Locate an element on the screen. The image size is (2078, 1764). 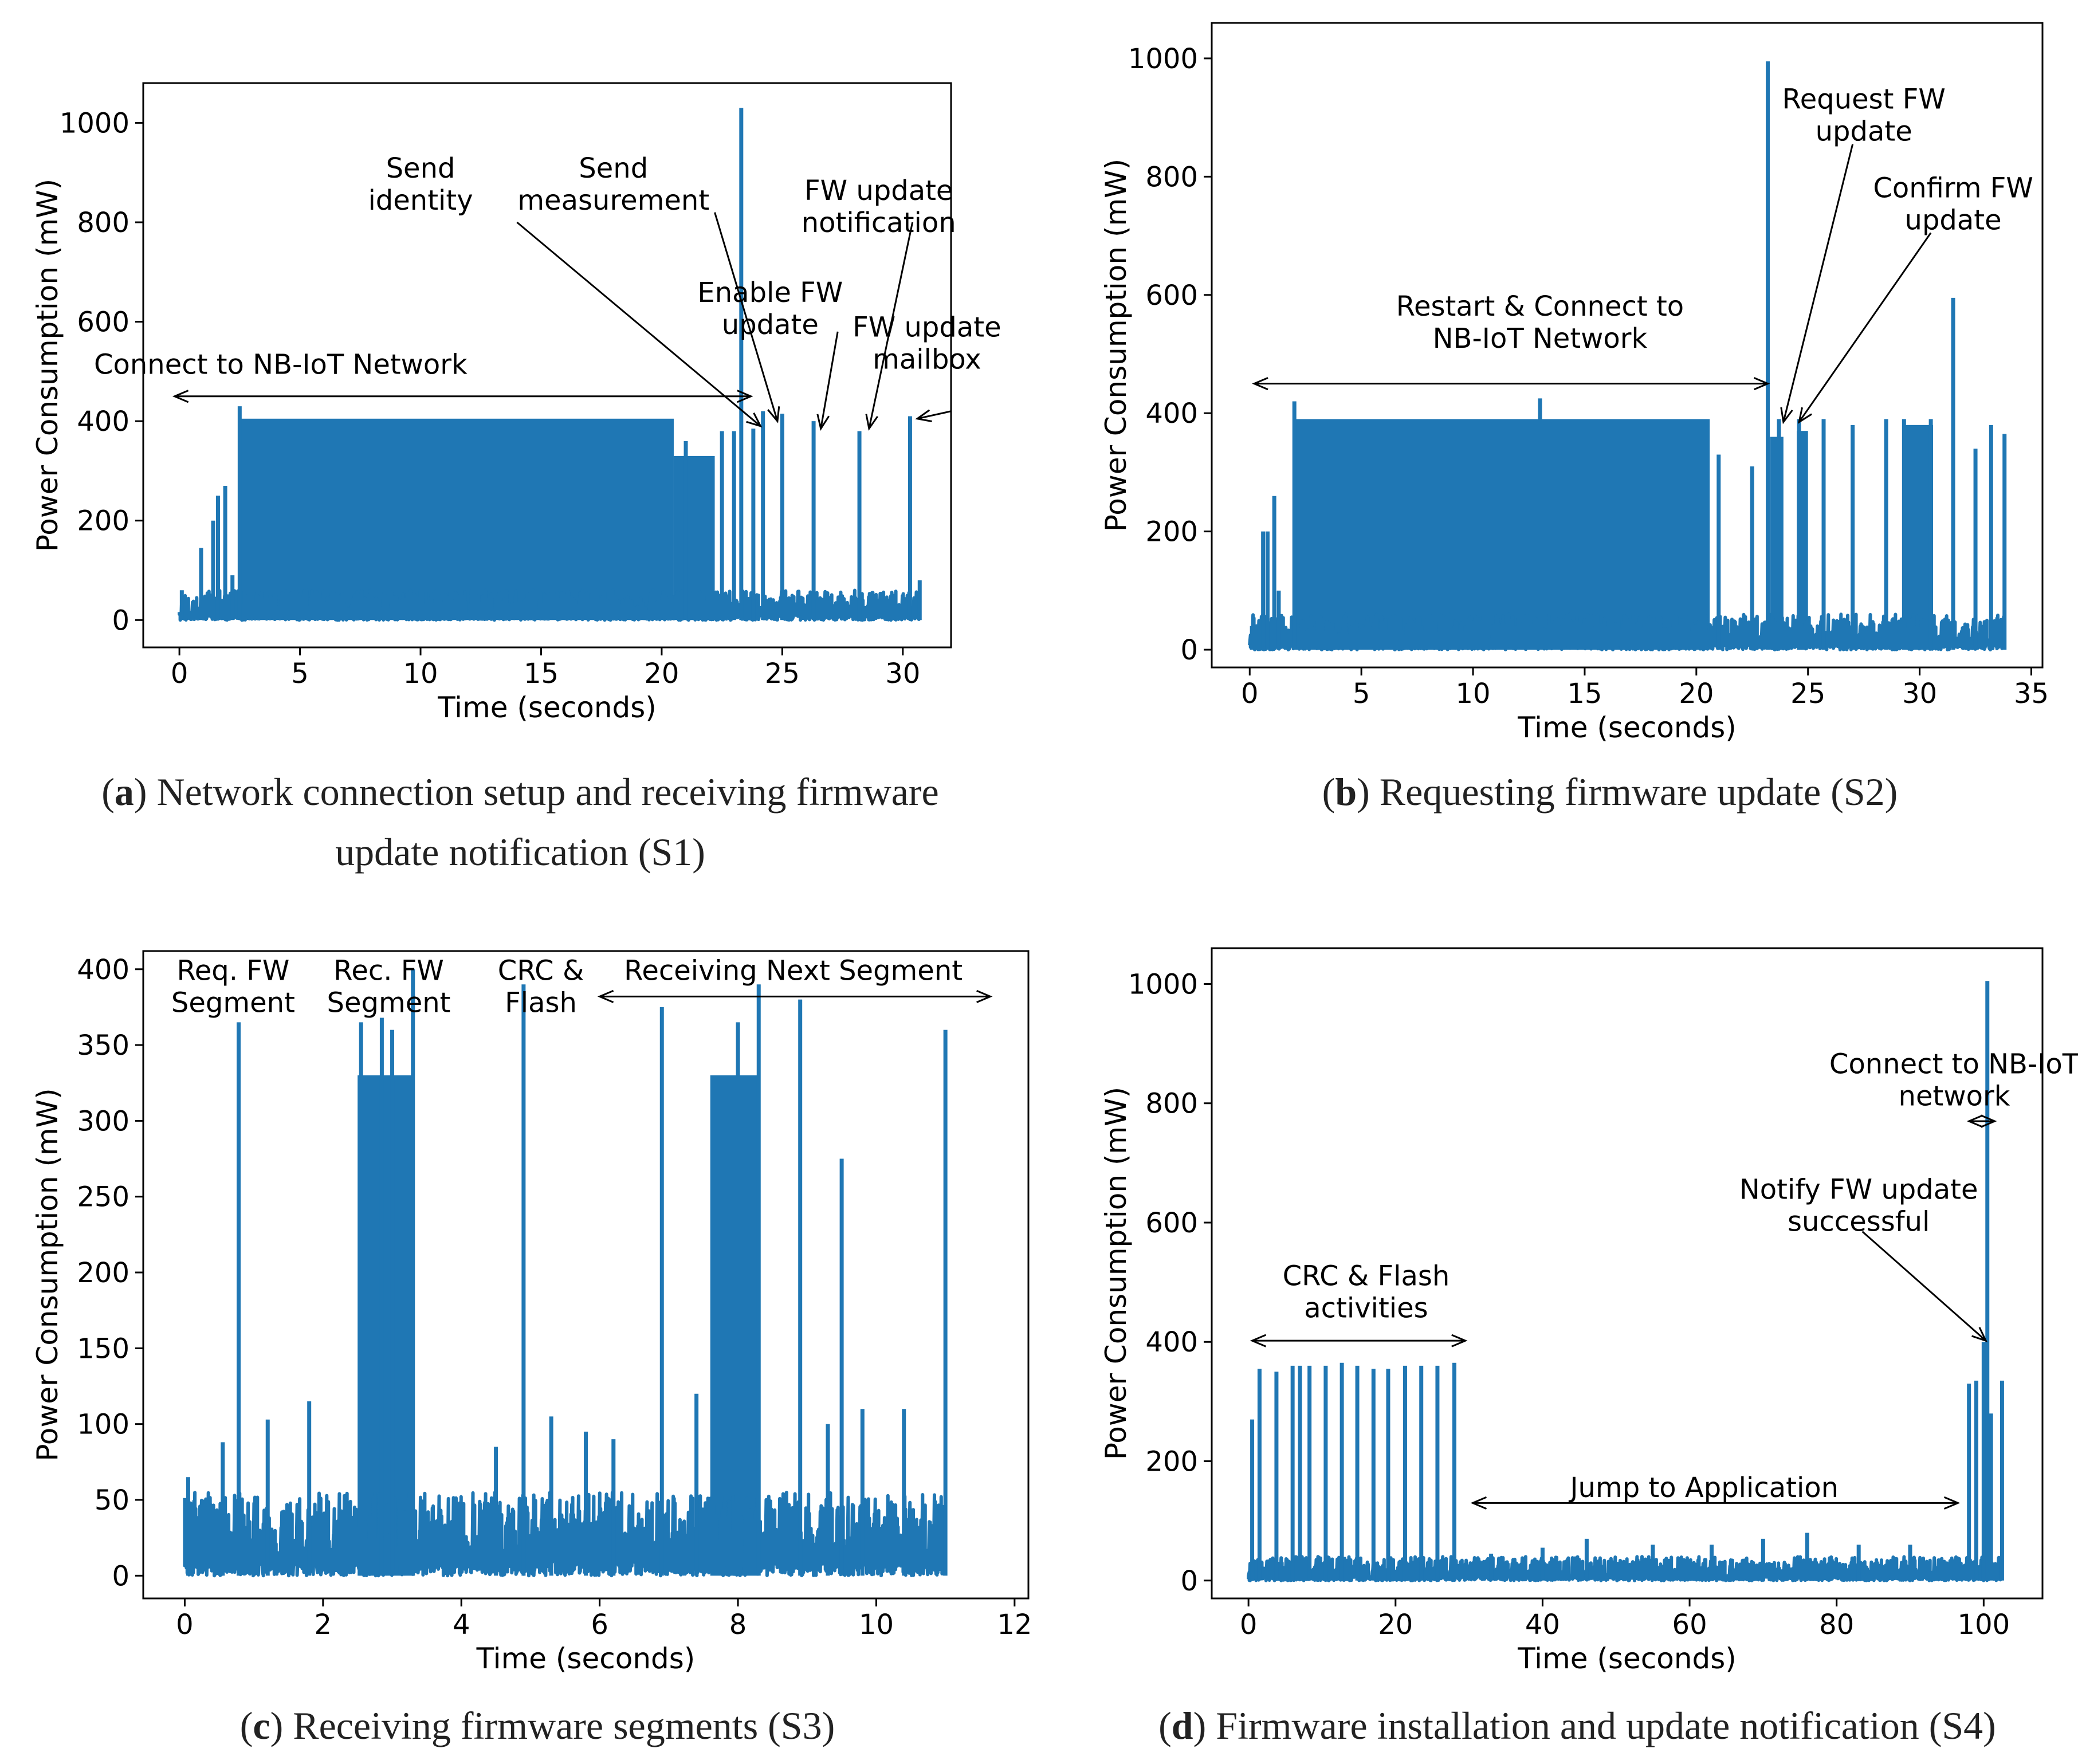
figure-caption: (c) Receiving firmware segments (S3) is located at coordinates (537, 1725).